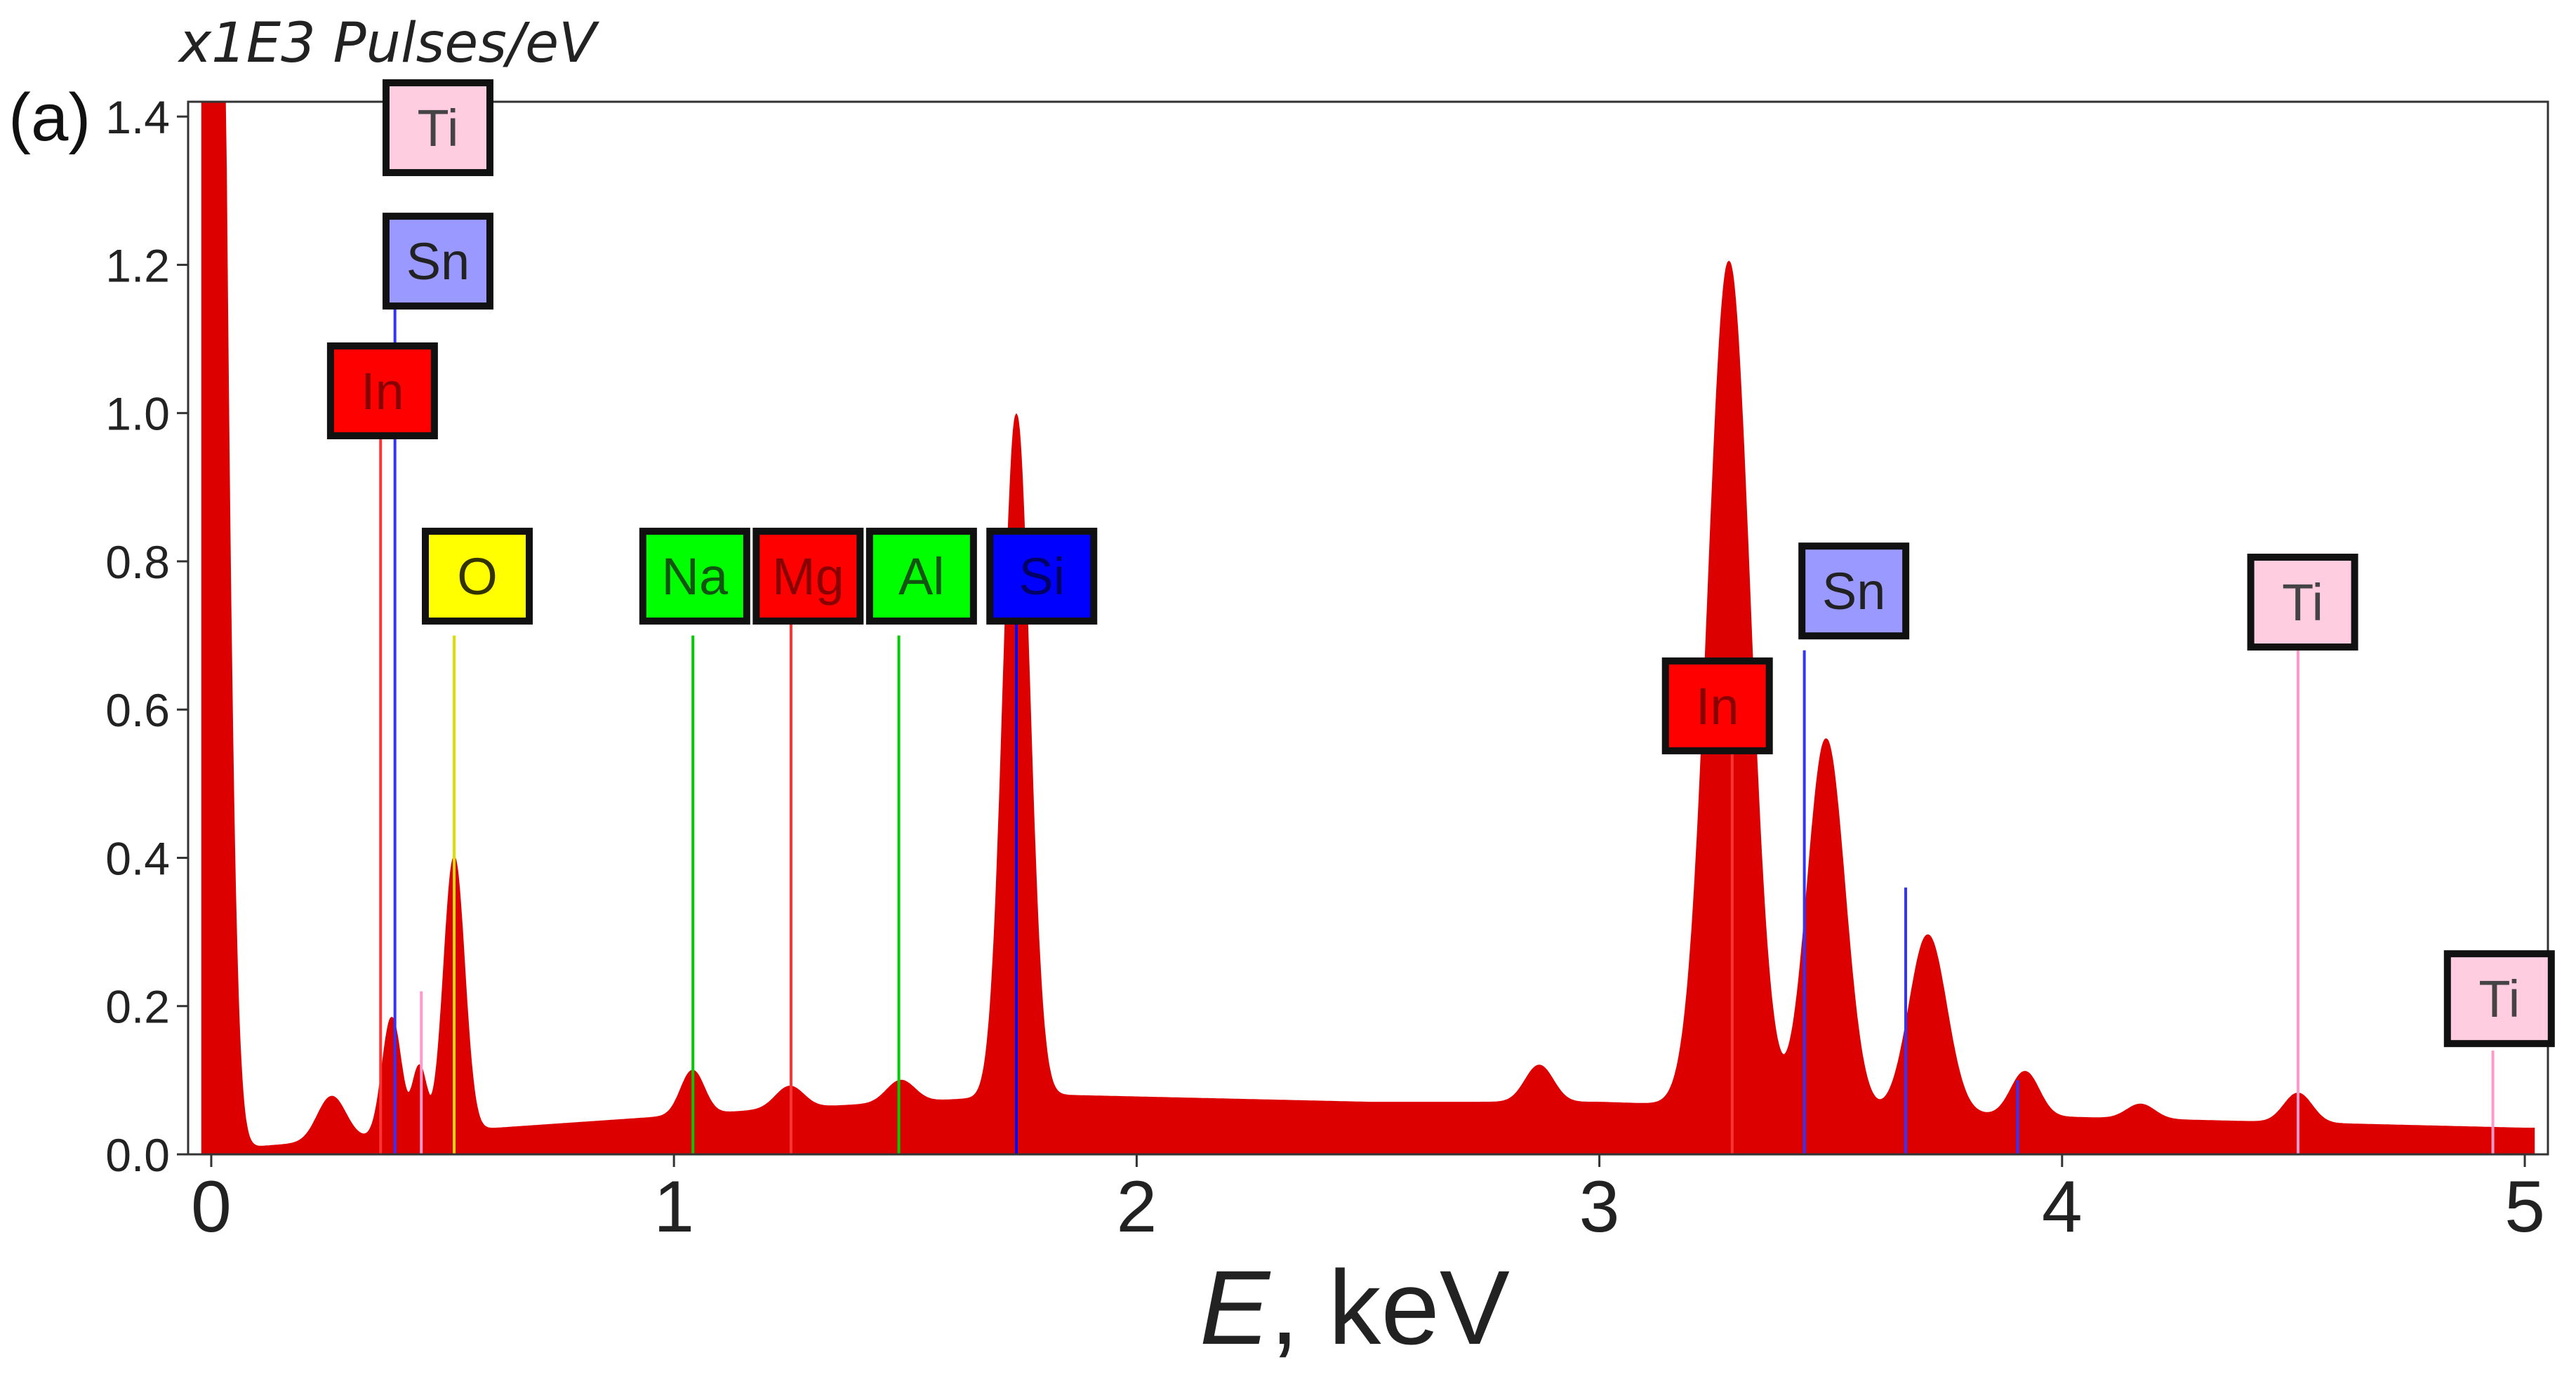 The height and width of the screenshot is (1381, 2576). I want to click on x-tick-label: 5, so click(2524, 1207).